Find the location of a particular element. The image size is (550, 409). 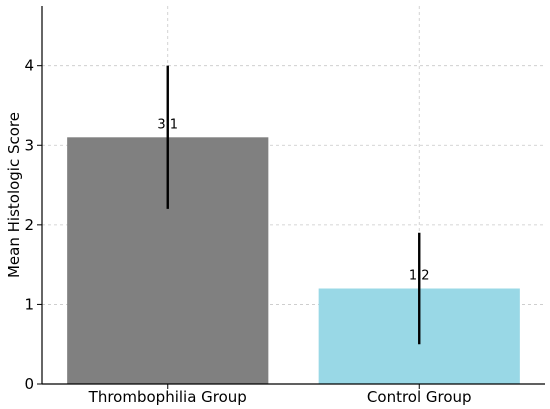

y-tick-label: 0 is located at coordinates (29, 384).